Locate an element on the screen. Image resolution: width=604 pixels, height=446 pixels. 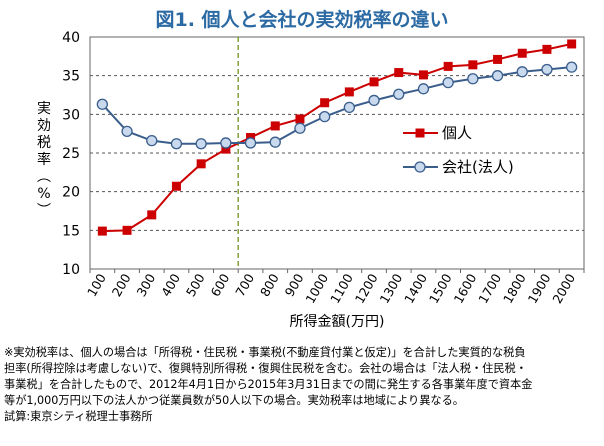
x-tick-label: 1100 is located at coordinates (341, 288).